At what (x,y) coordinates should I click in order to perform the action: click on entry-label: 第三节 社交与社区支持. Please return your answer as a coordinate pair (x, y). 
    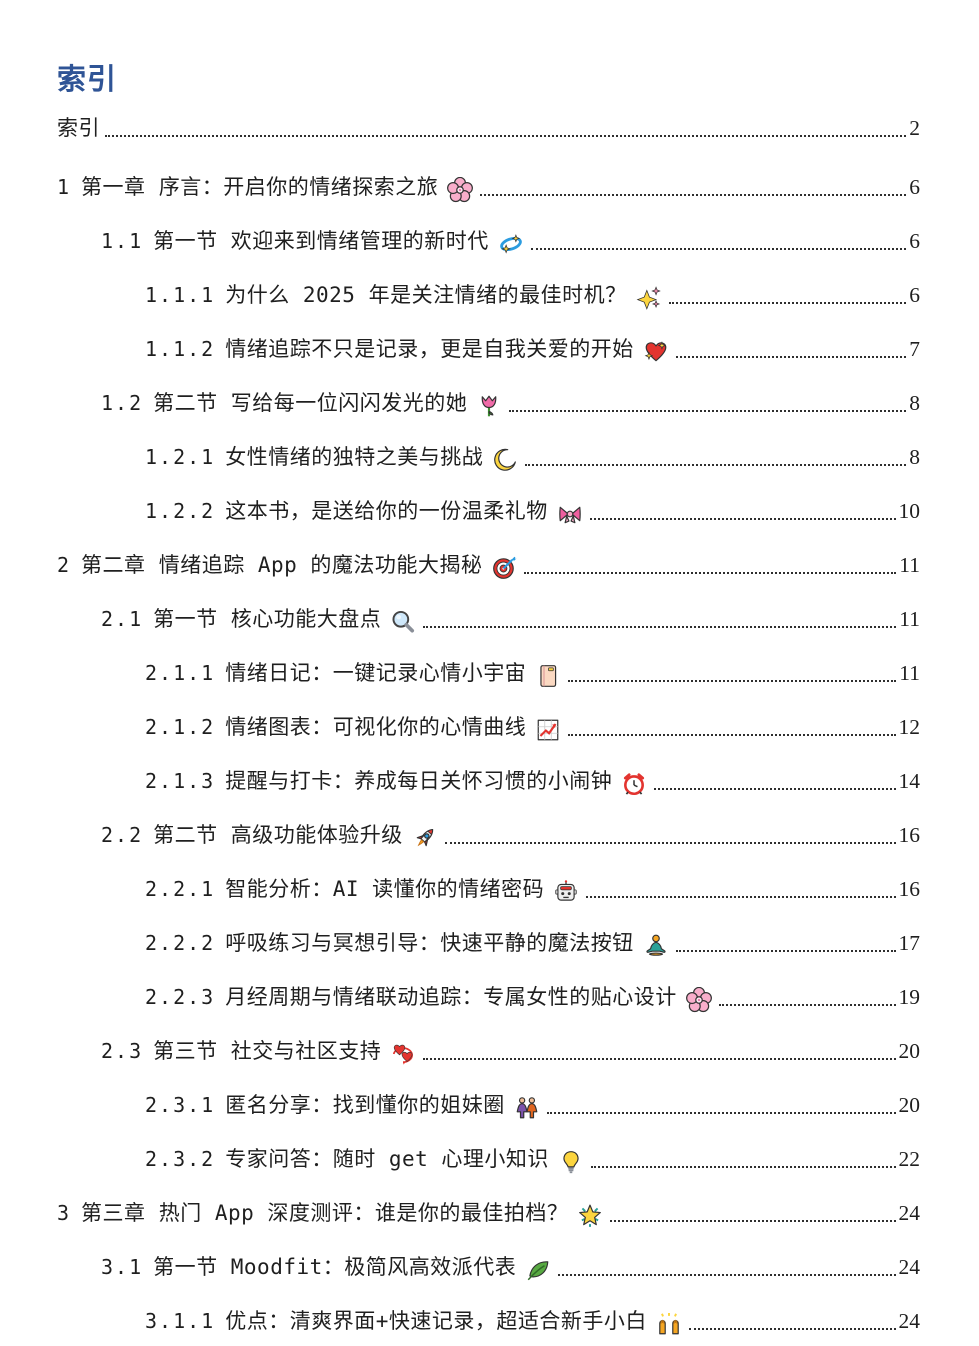
    Looking at the image, I should click on (267, 1051).